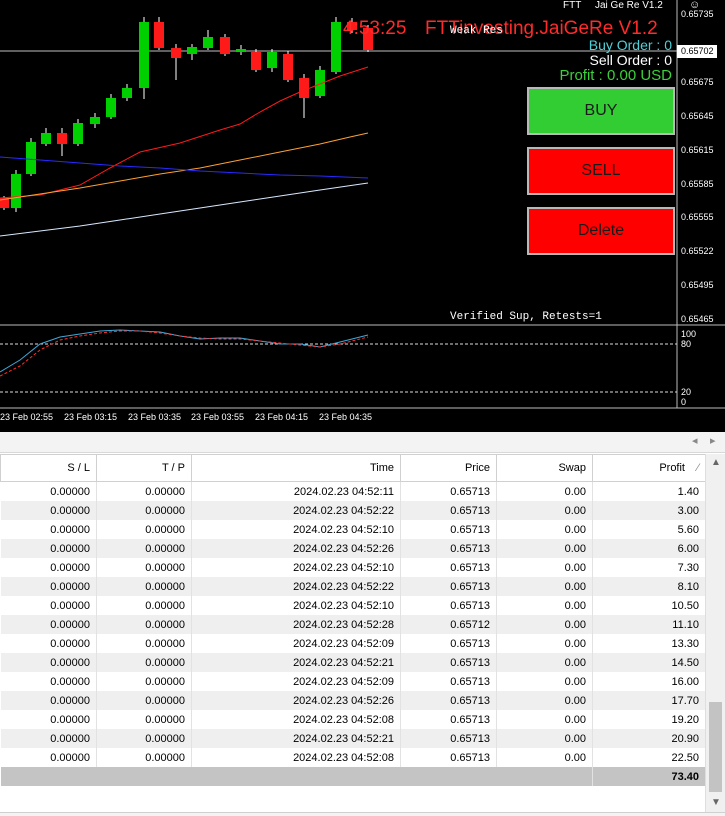  Describe the element at coordinates (144, 468) in the screenshot. I see `col-header-tp: T / P` at that location.